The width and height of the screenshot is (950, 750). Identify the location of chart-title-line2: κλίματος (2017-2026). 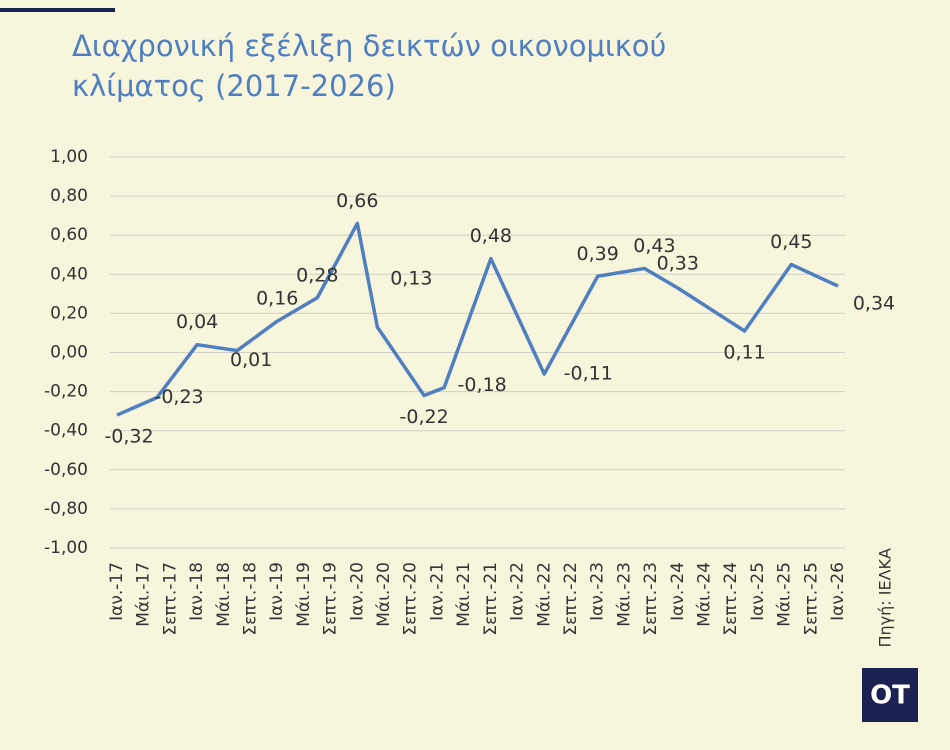
(234, 86).